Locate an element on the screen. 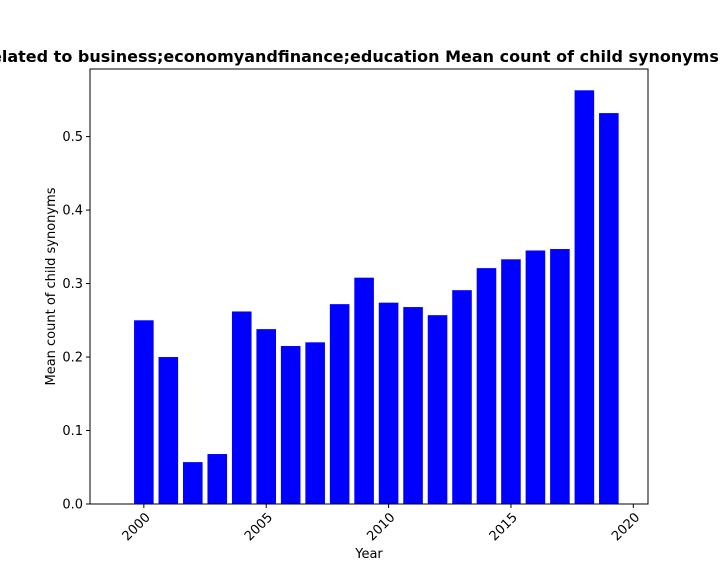 Image resolution: width=720 pixels, height=576 pixels. x-tick-label-2010: 2010 is located at coordinates (381, 527).